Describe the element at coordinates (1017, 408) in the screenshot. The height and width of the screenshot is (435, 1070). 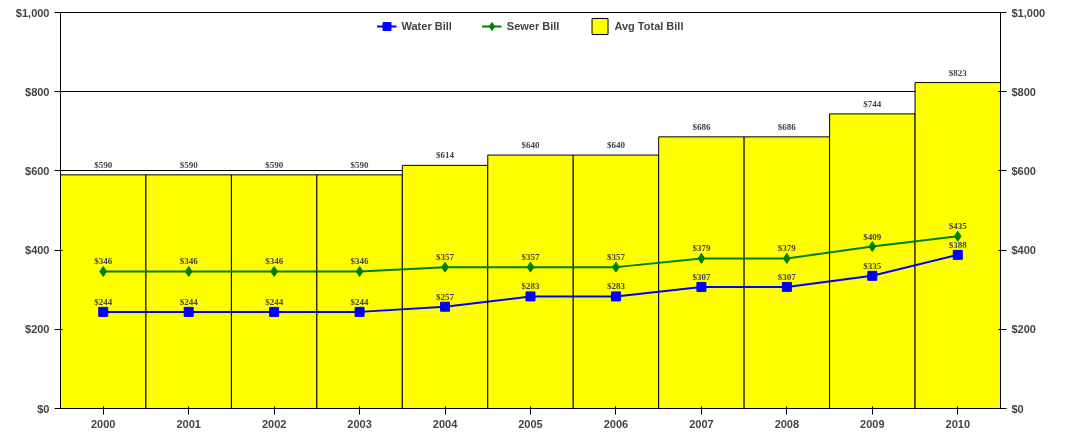
I see `y2-tick-label: $0` at that location.